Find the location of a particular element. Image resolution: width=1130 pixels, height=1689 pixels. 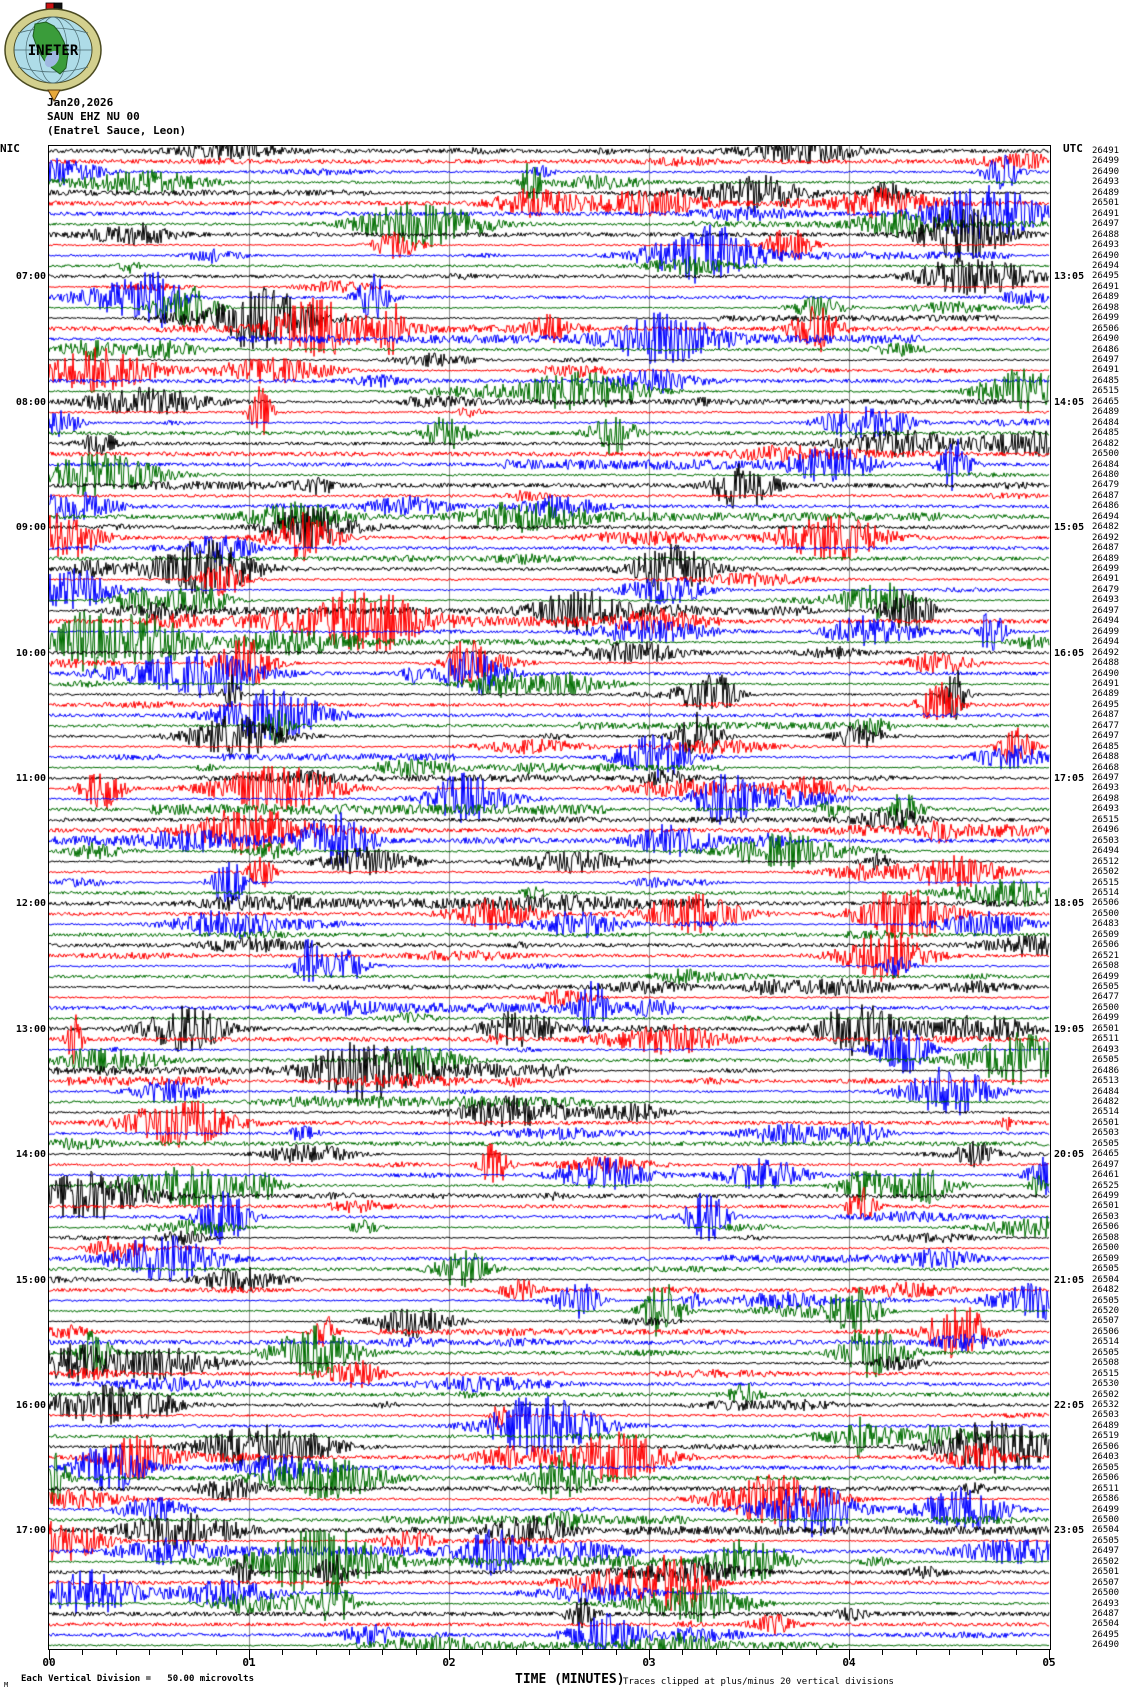

row-count: 26488 is located at coordinates (1106, 234).